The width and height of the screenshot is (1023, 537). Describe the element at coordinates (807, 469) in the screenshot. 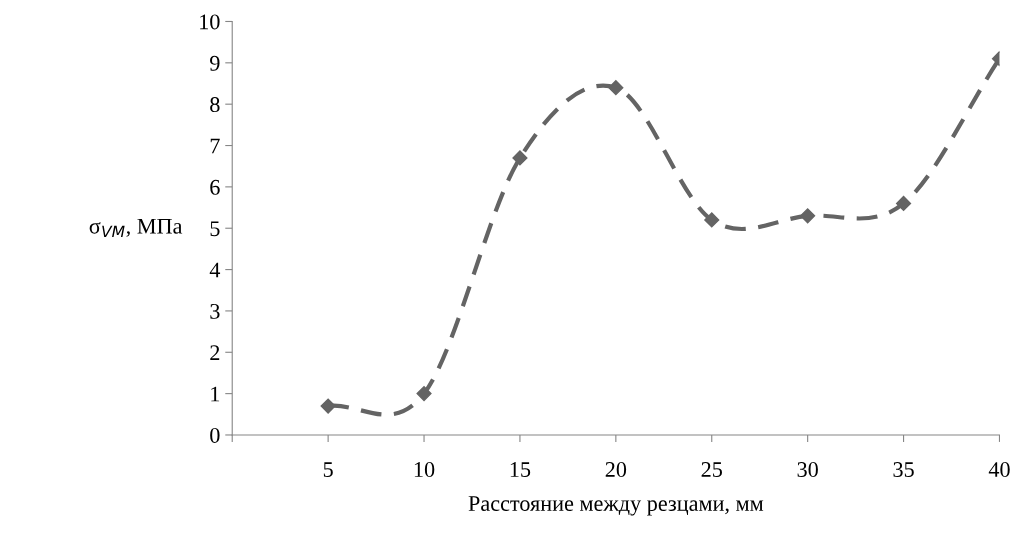

I see `x-tick-label: 30` at that location.